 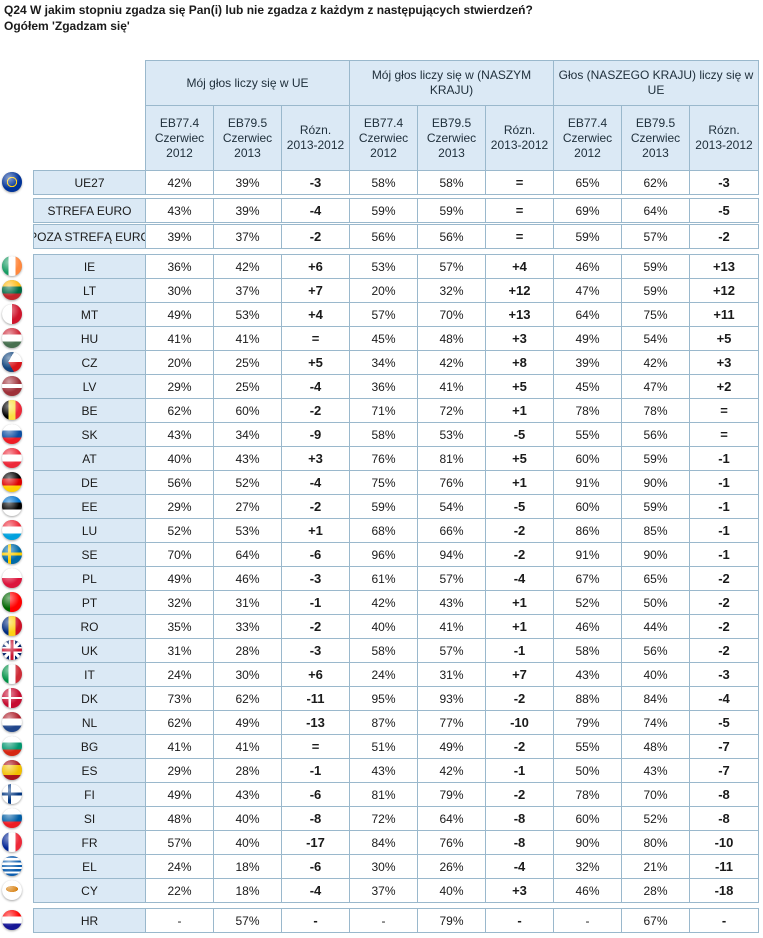 What do you see at coordinates (451, 866) in the screenshot?
I see `value-cell: 26%` at bounding box center [451, 866].